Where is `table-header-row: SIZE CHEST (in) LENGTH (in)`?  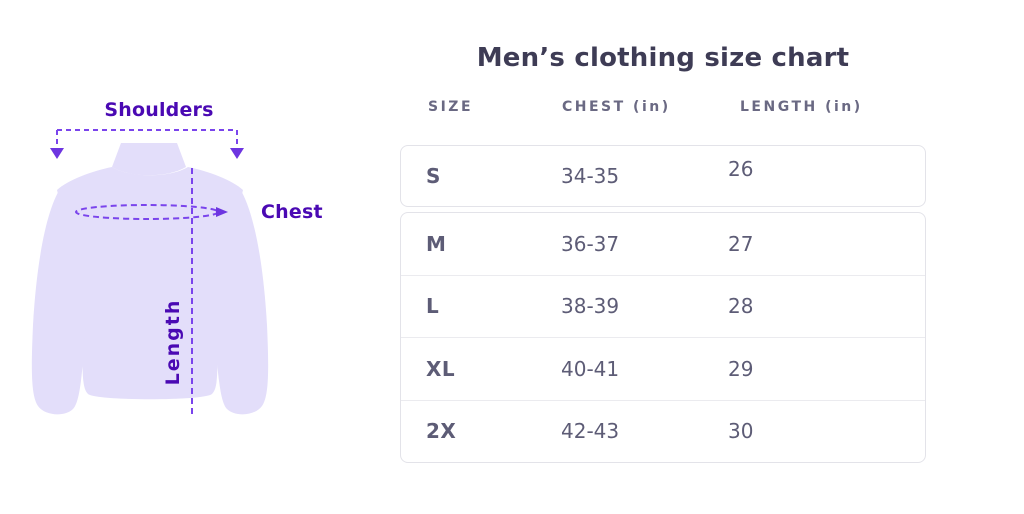 table-header-row: SIZE CHEST (in) LENGTH (in) is located at coordinates (663, 107).